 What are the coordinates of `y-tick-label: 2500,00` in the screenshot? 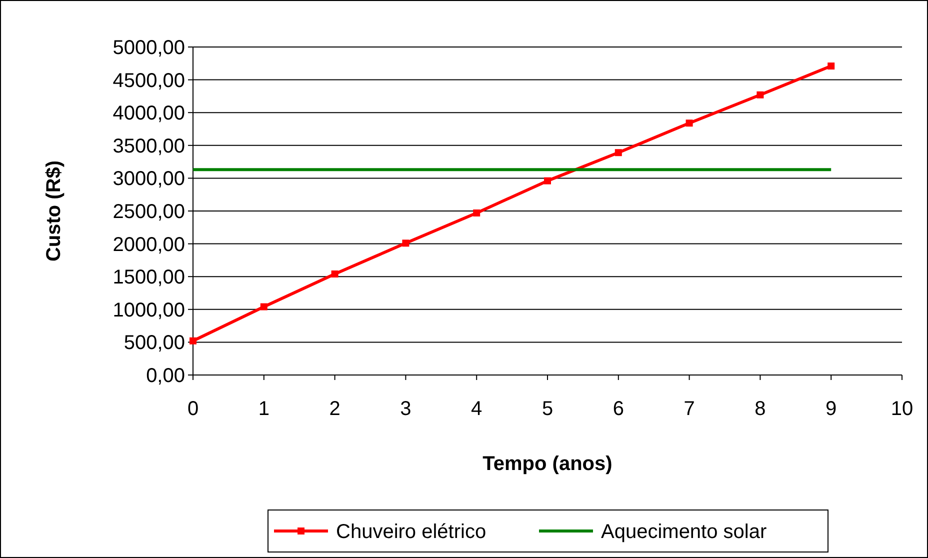 It's located at (148, 212).